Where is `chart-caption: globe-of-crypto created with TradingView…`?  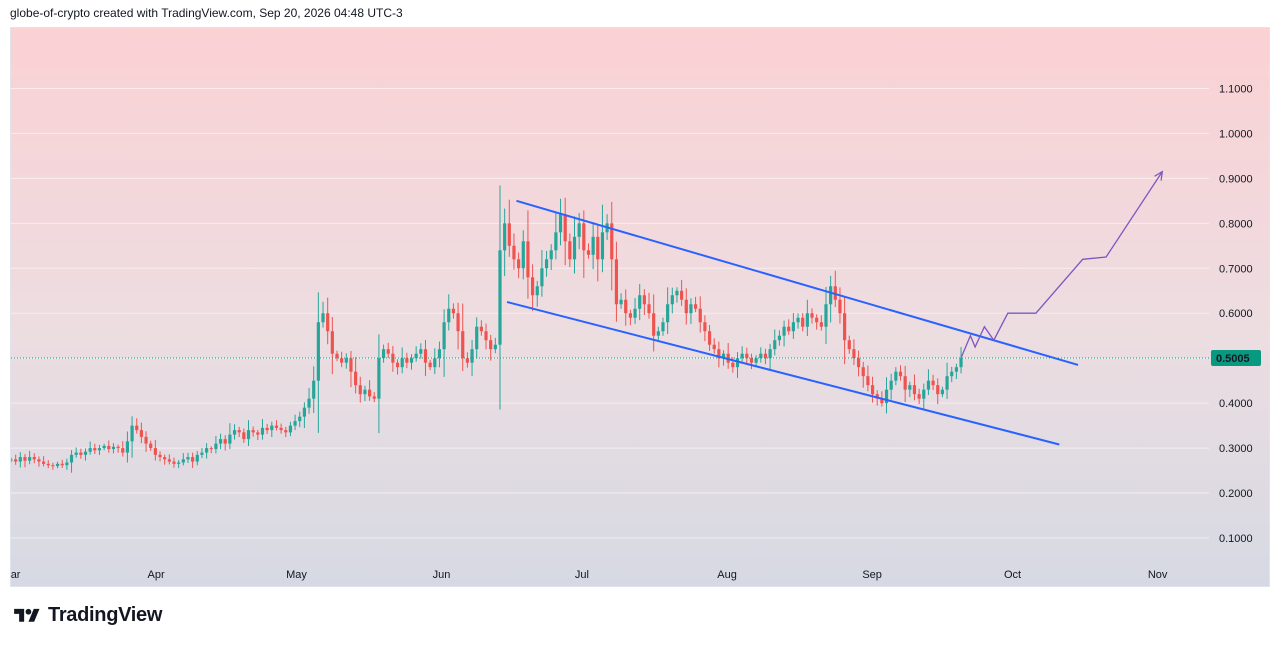
chart-caption: globe-of-crypto created with TradingView… is located at coordinates (206, 13).